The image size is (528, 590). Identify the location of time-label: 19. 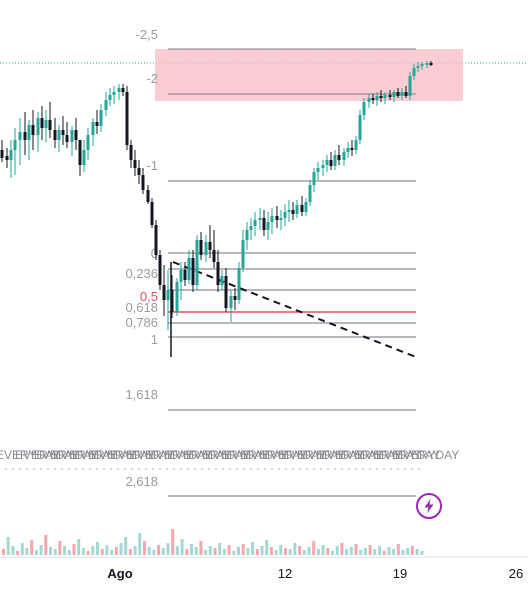
(400, 573).